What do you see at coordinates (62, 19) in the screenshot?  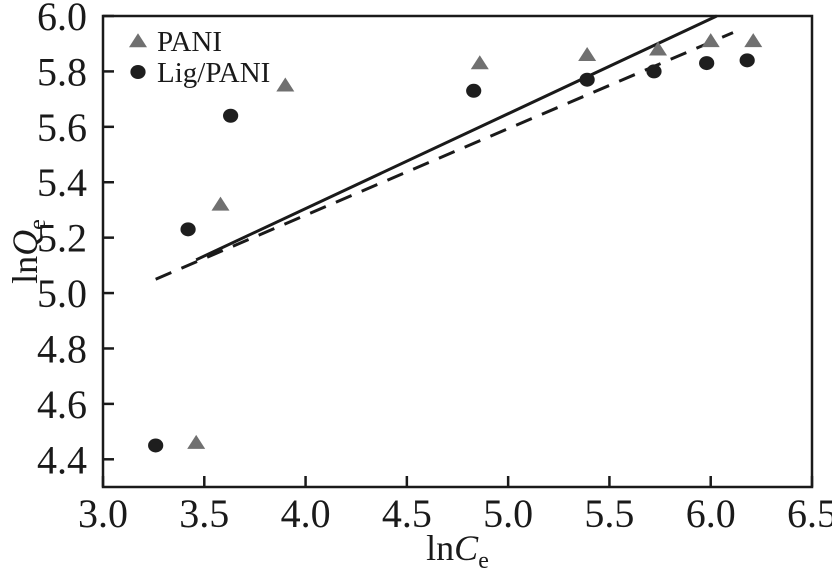 I see `y-tick-label: 6.0` at bounding box center [62, 19].